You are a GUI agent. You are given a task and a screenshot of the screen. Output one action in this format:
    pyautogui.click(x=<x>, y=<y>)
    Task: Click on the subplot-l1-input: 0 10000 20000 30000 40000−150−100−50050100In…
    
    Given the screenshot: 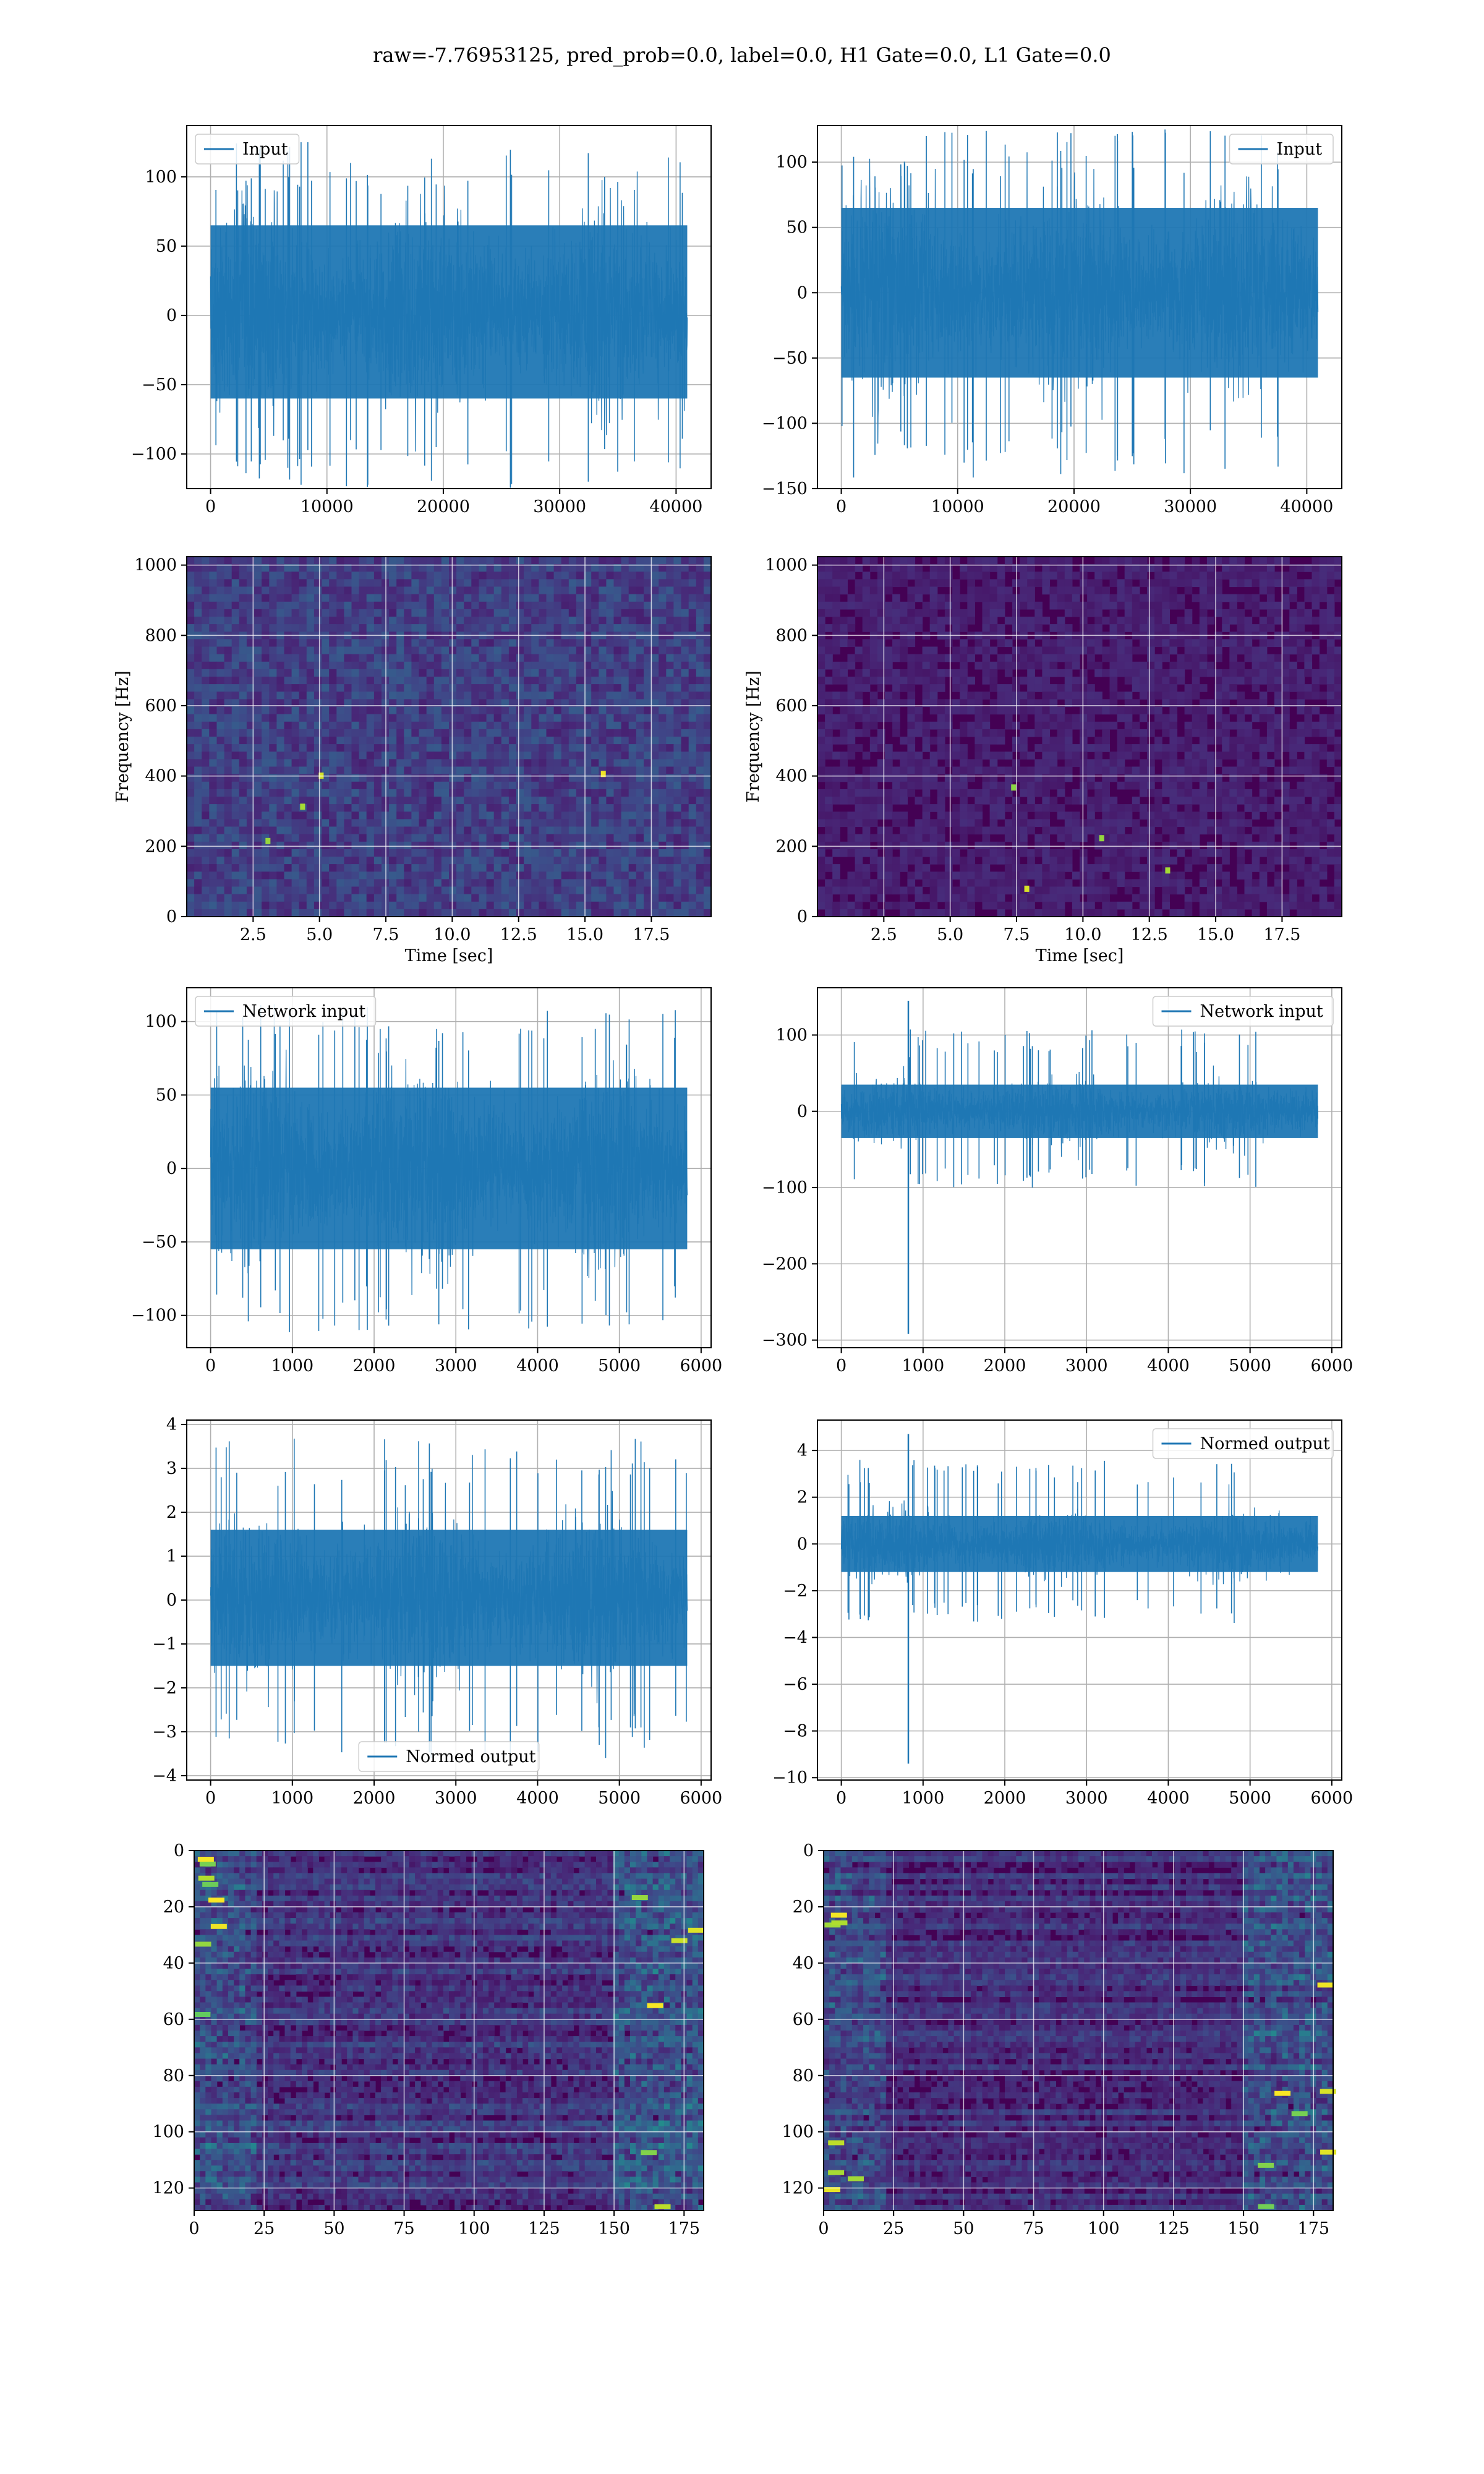 What is the action you would take?
    pyautogui.click(x=1052, y=320)
    